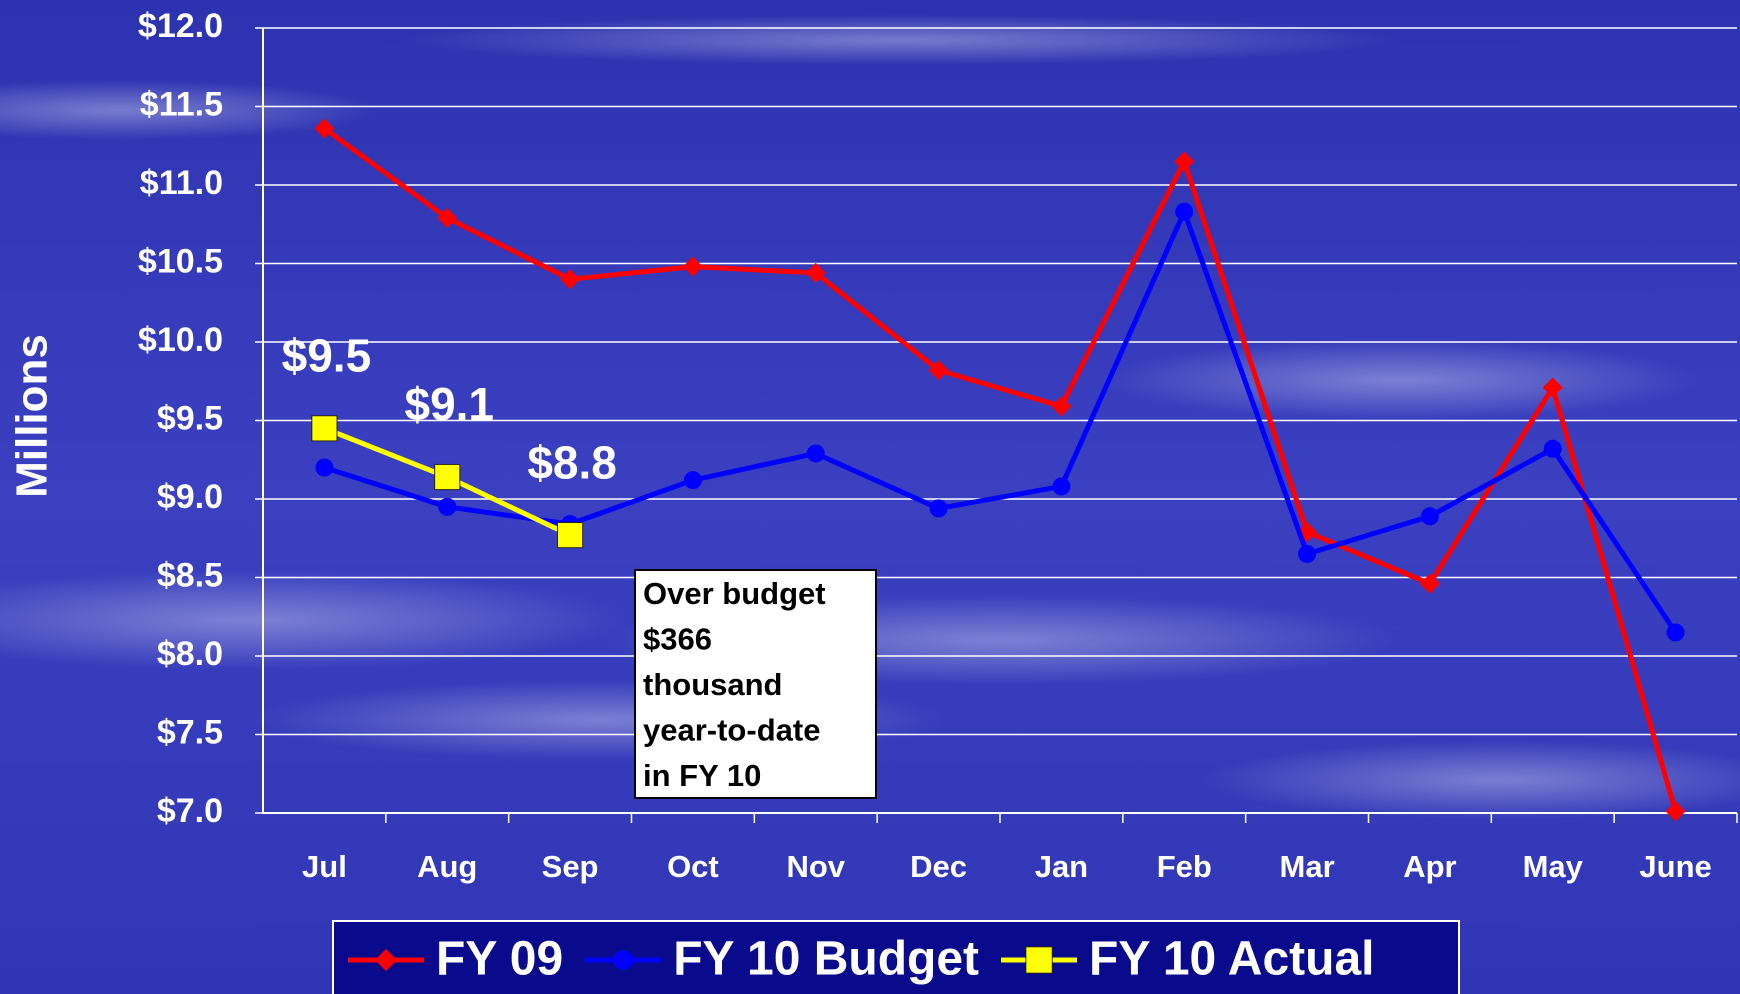  What do you see at coordinates (190, 654) in the screenshot?
I see `y-tick-label: $8.0` at bounding box center [190, 654].